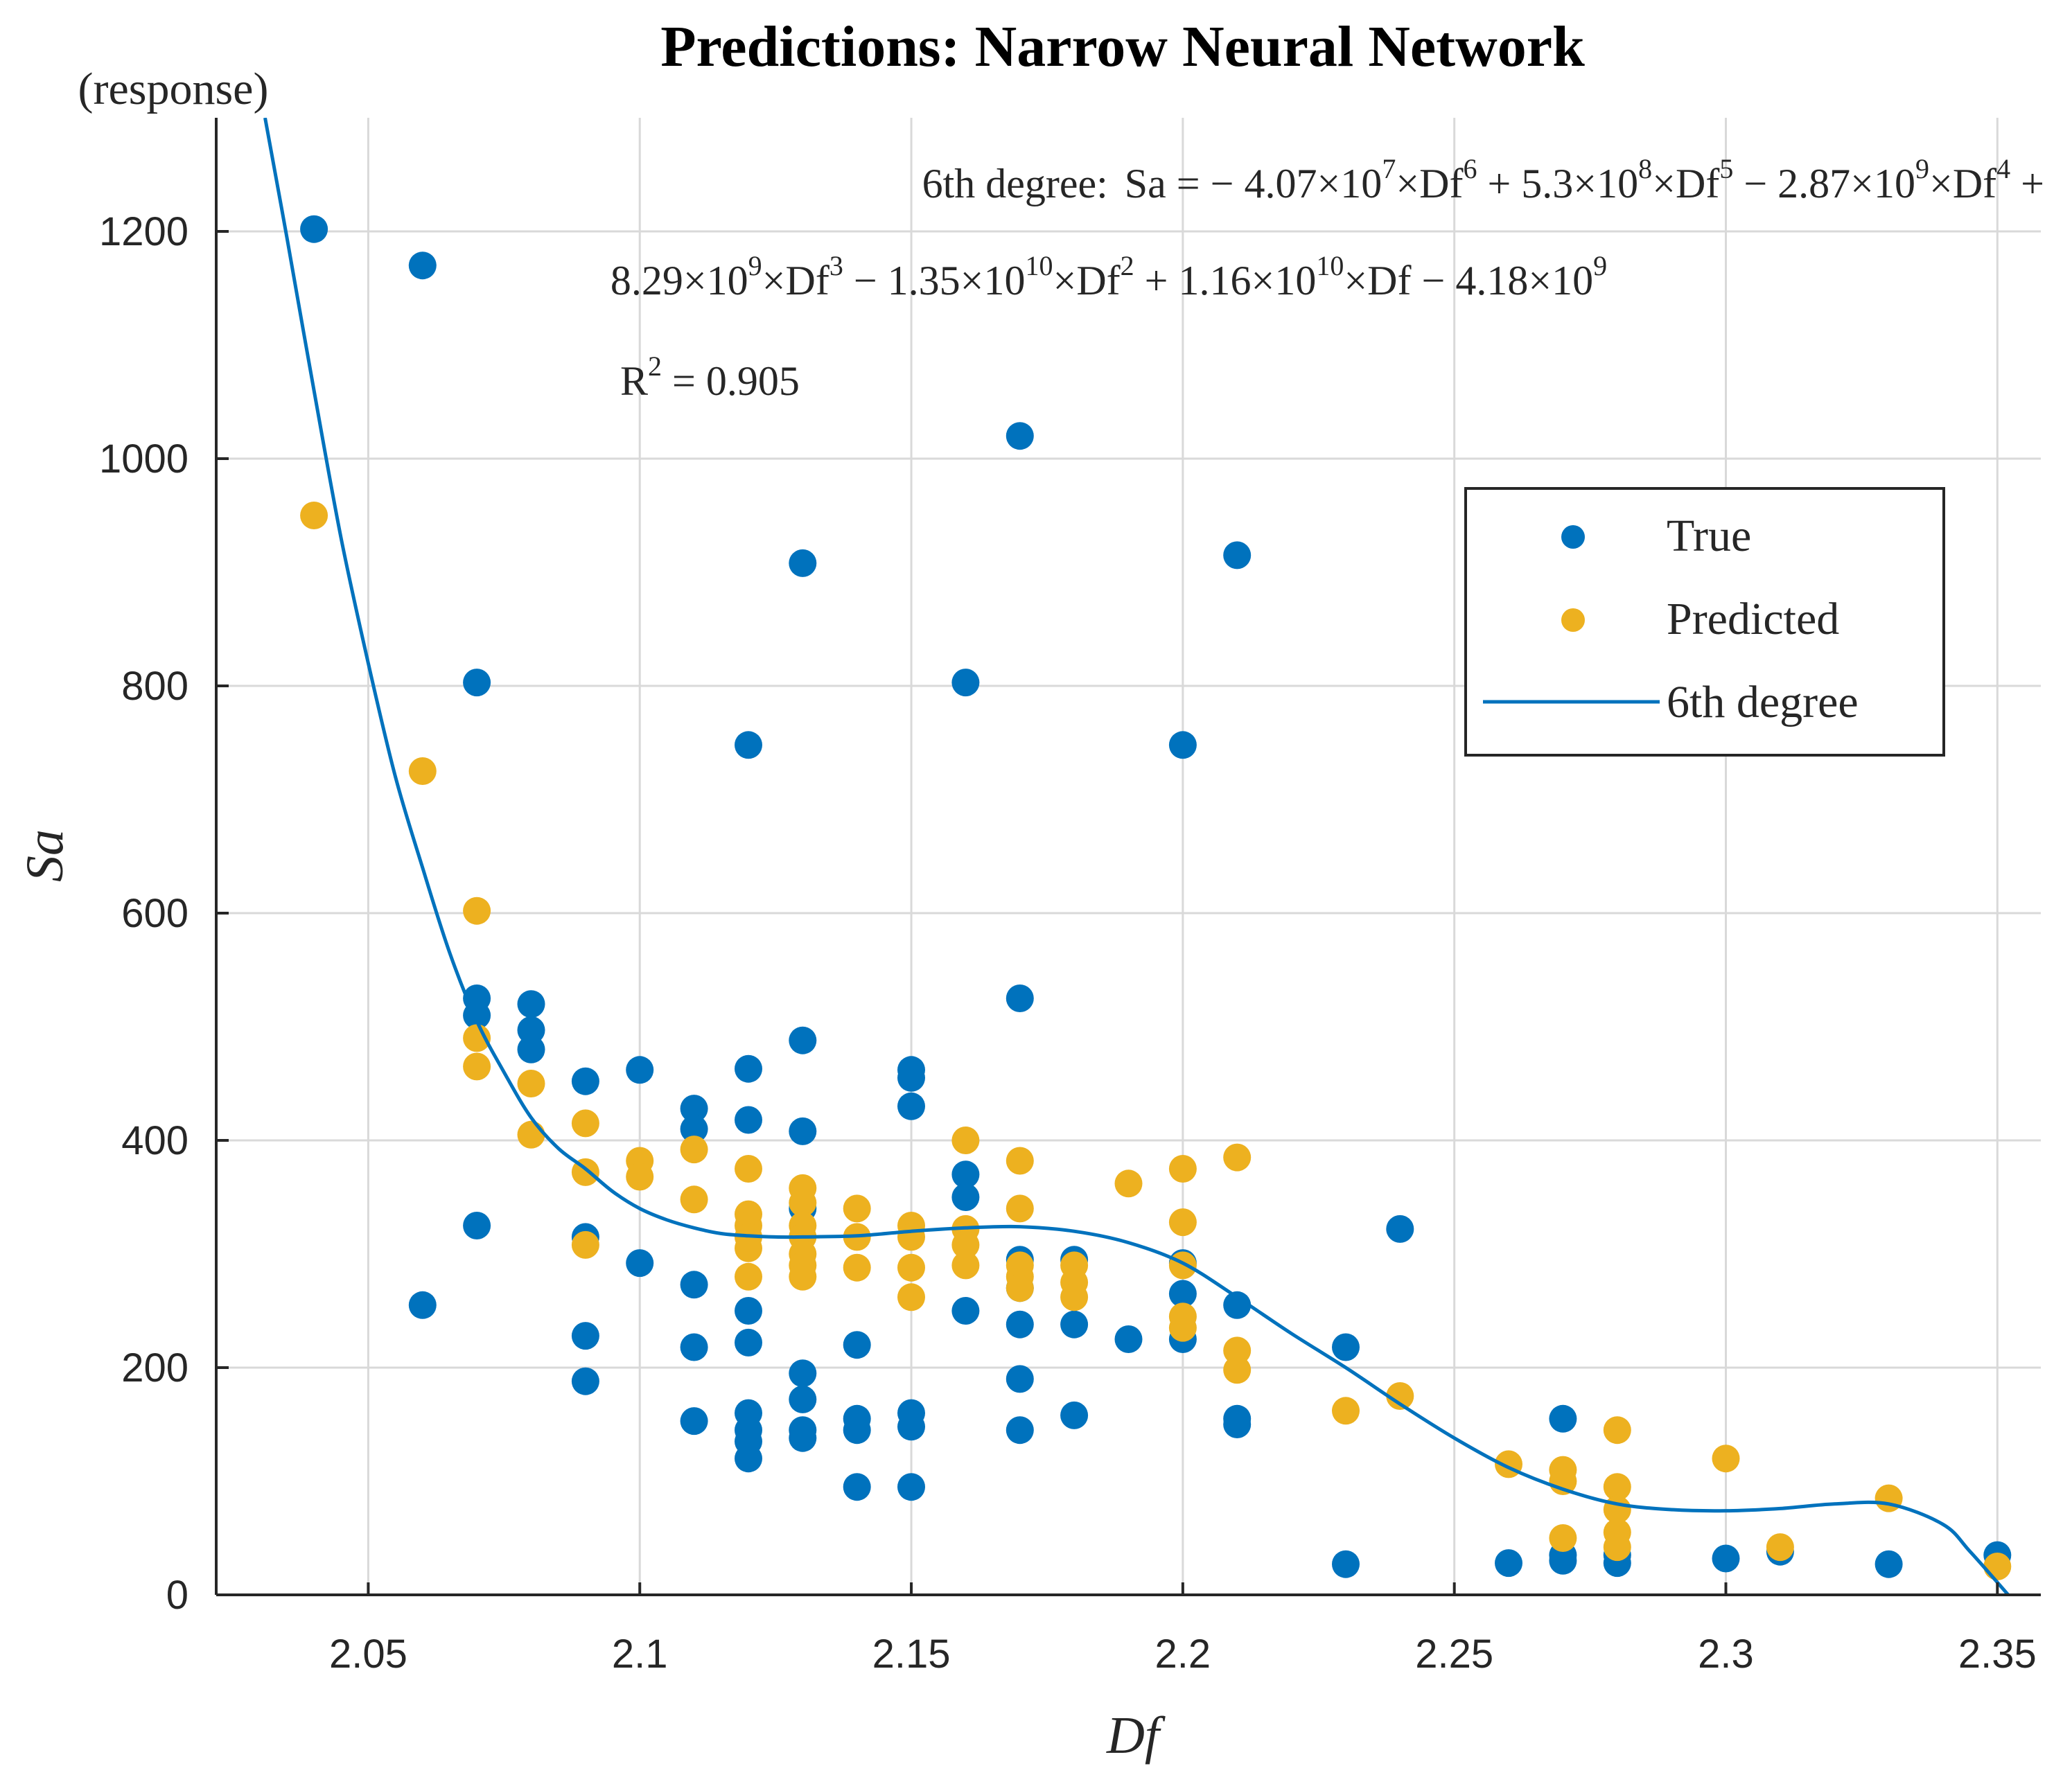  I want to click on legend-label-true: True, so click(1709, 536).